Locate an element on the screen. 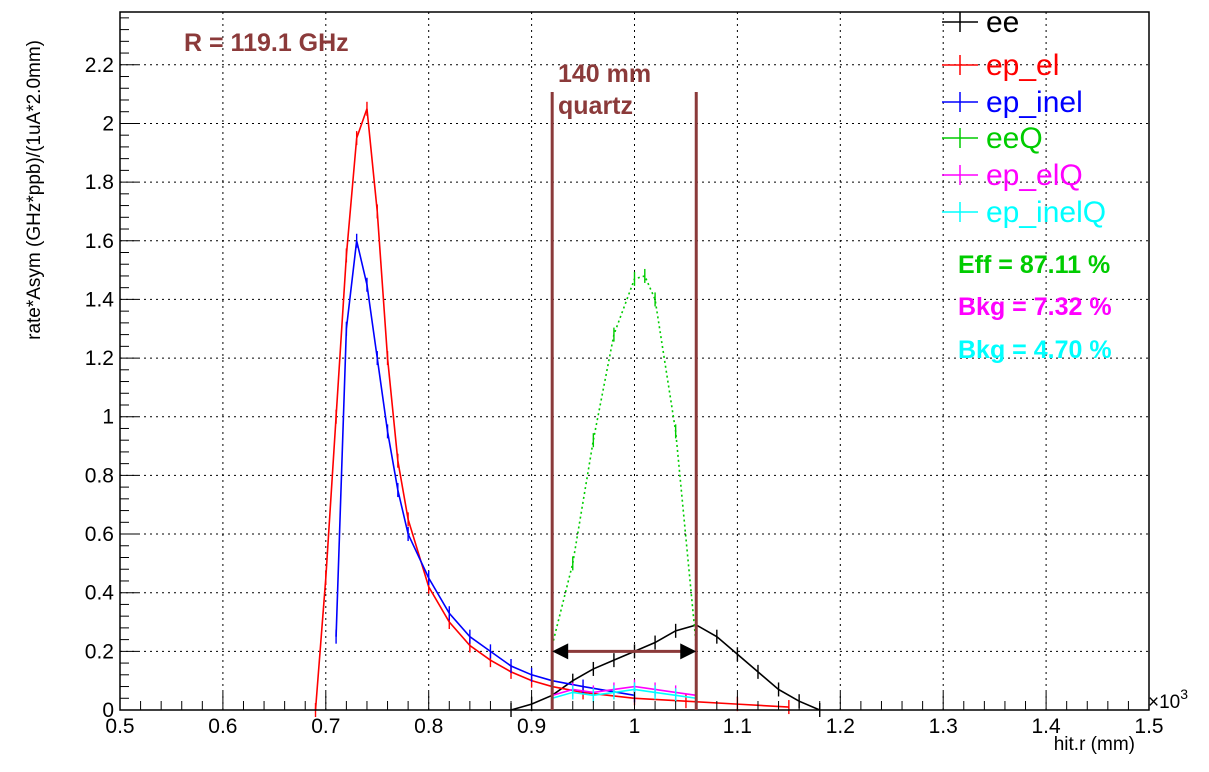 The height and width of the screenshot is (772, 1209). x-tick-label: 1.3 is located at coordinates (943, 726).